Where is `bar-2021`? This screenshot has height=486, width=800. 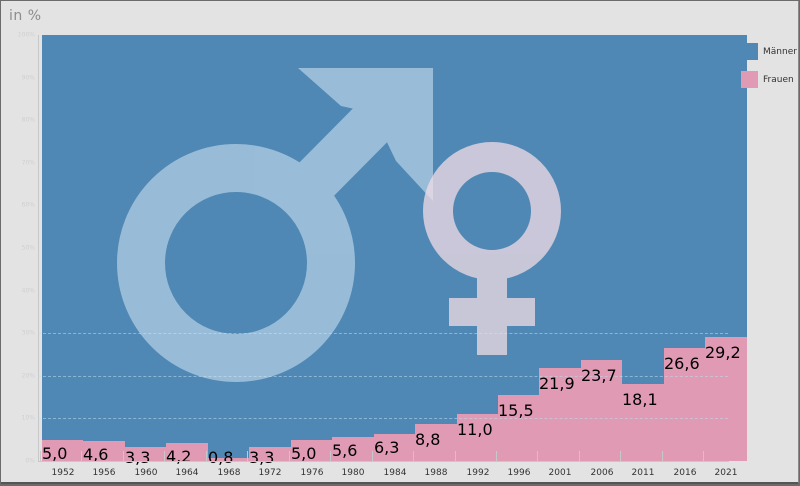
bar-2021 is located at coordinates (726, 248).